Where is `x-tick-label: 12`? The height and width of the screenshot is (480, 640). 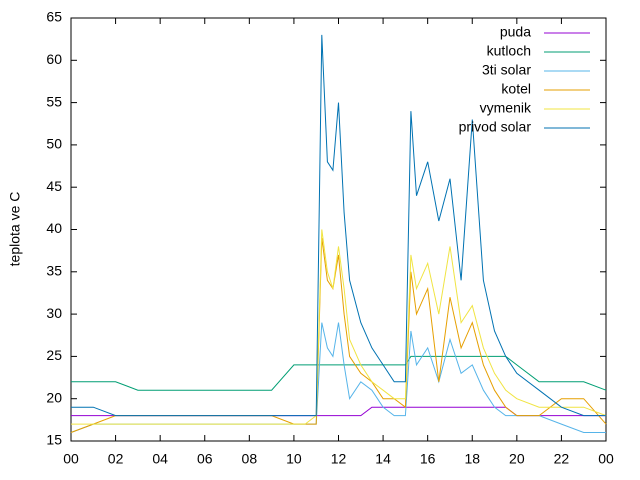 x-tick-label: 12 is located at coordinates (339, 459).